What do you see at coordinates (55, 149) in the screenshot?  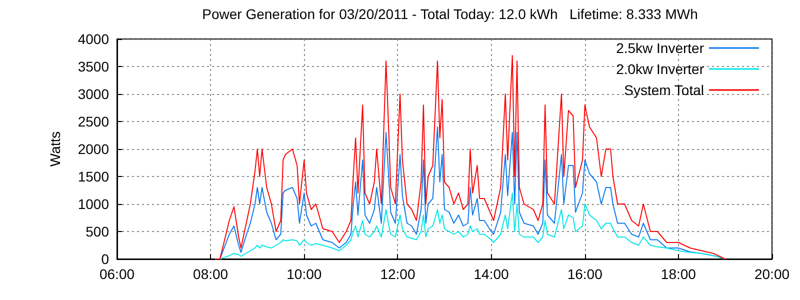 I see `y-axis-title: Watts` at bounding box center [55, 149].